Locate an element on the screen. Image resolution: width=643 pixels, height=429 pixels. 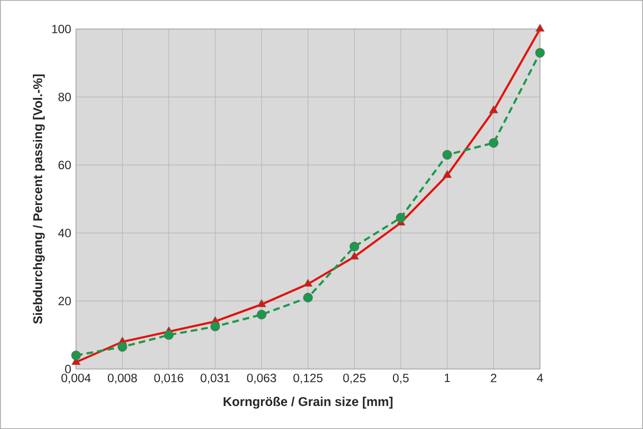
x-tick-label: 0,125 is located at coordinates (308, 379).